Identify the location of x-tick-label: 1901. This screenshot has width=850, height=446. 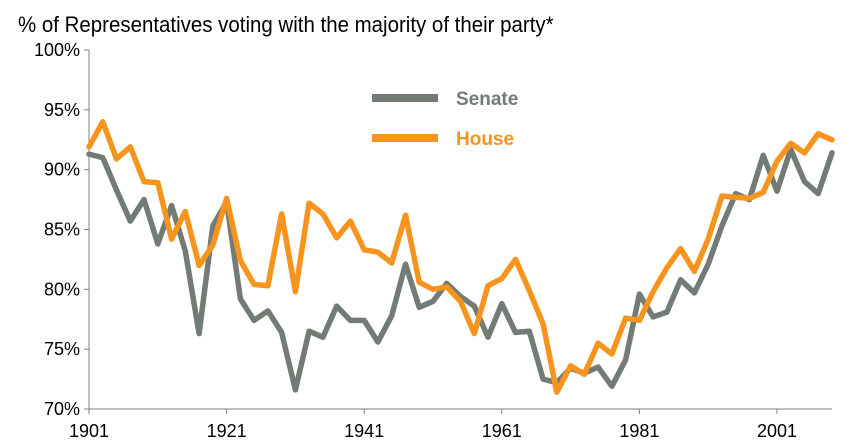
(89, 431).